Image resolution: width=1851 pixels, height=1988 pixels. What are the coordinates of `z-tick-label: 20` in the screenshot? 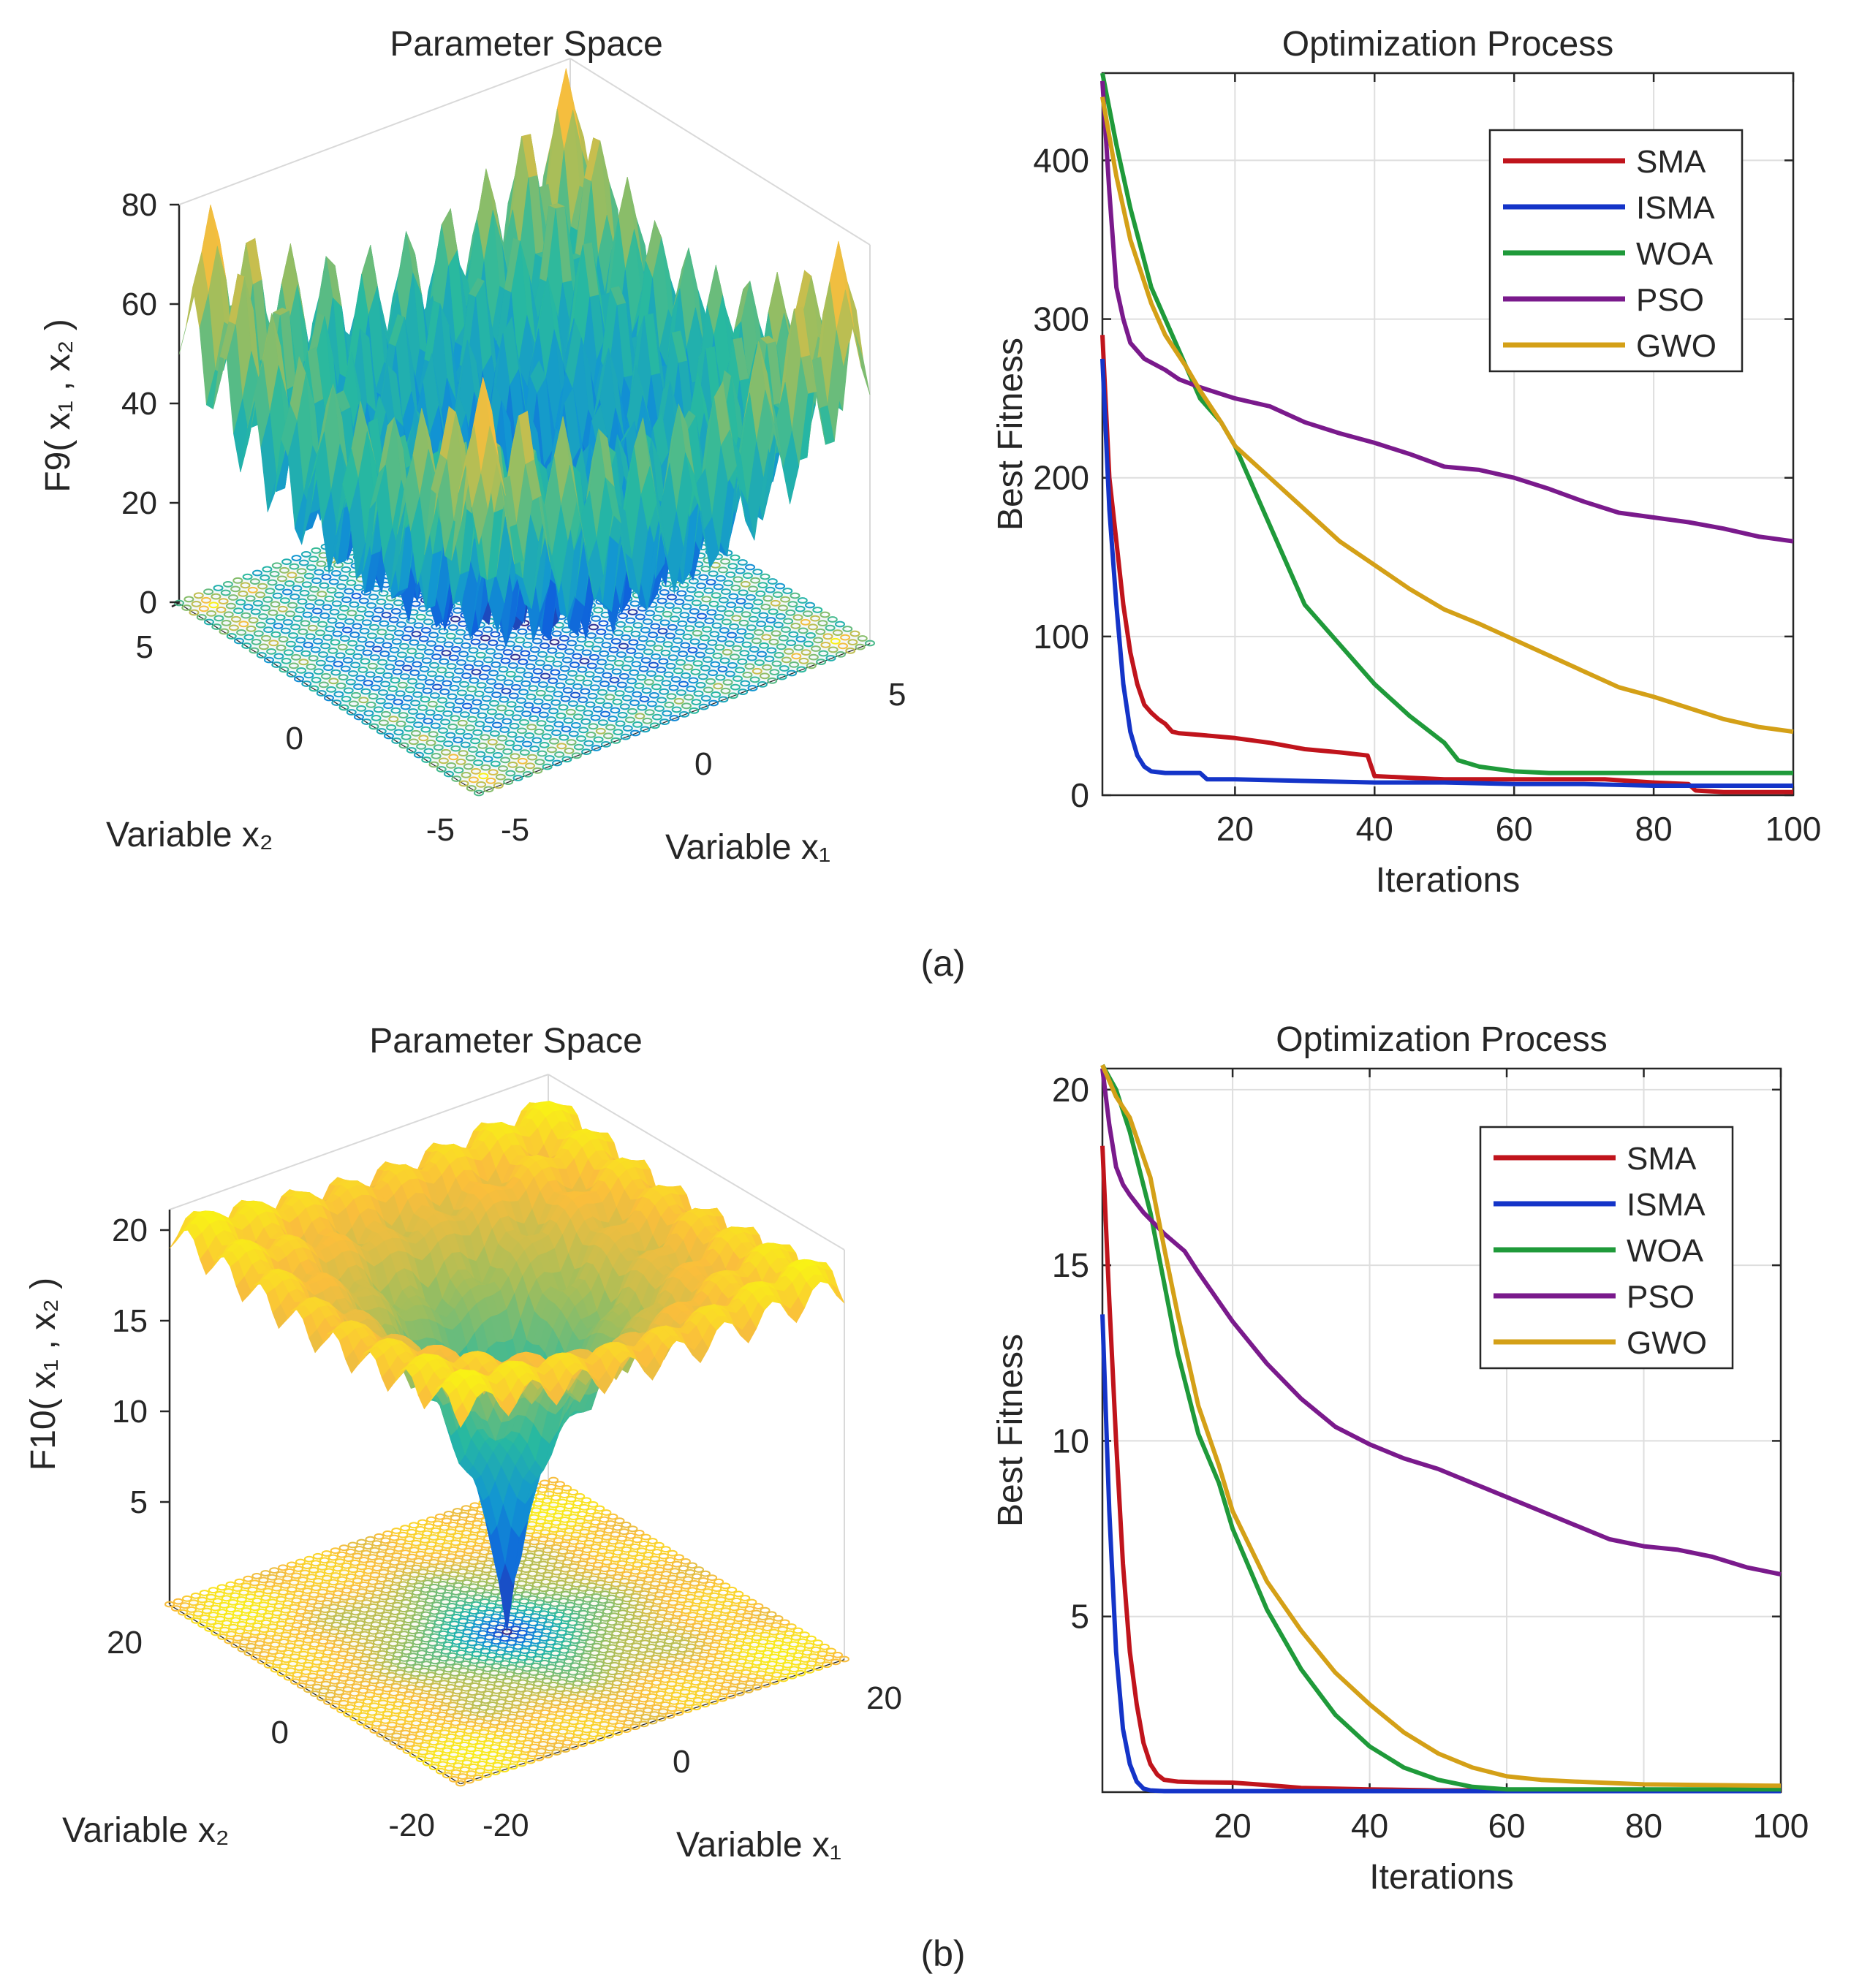 It's located at (139, 503).